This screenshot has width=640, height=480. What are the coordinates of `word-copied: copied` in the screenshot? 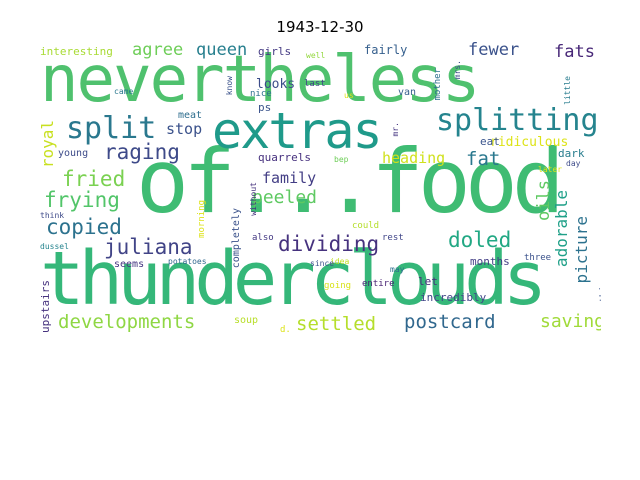 It's located at (84, 227).